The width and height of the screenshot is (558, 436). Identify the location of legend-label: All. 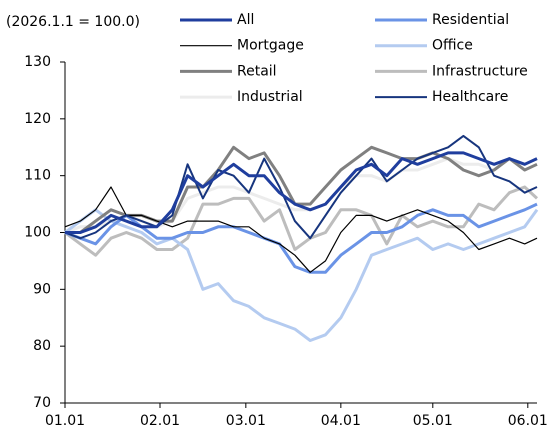
(245, 20).